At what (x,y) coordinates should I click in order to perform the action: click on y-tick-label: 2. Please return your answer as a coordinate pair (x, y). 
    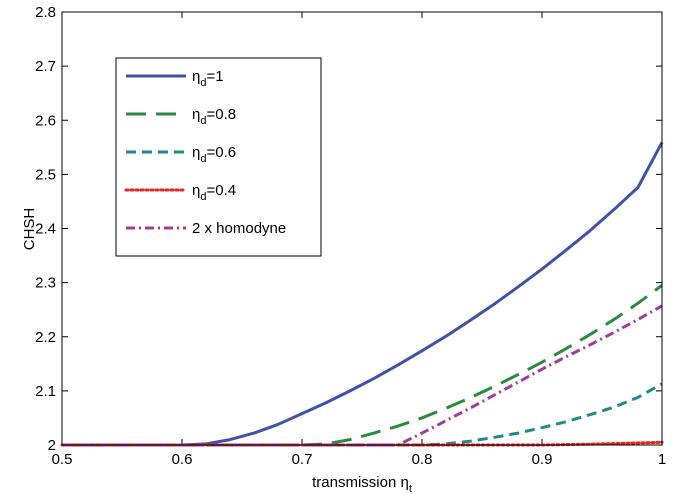
    Looking at the image, I should click on (52, 445).